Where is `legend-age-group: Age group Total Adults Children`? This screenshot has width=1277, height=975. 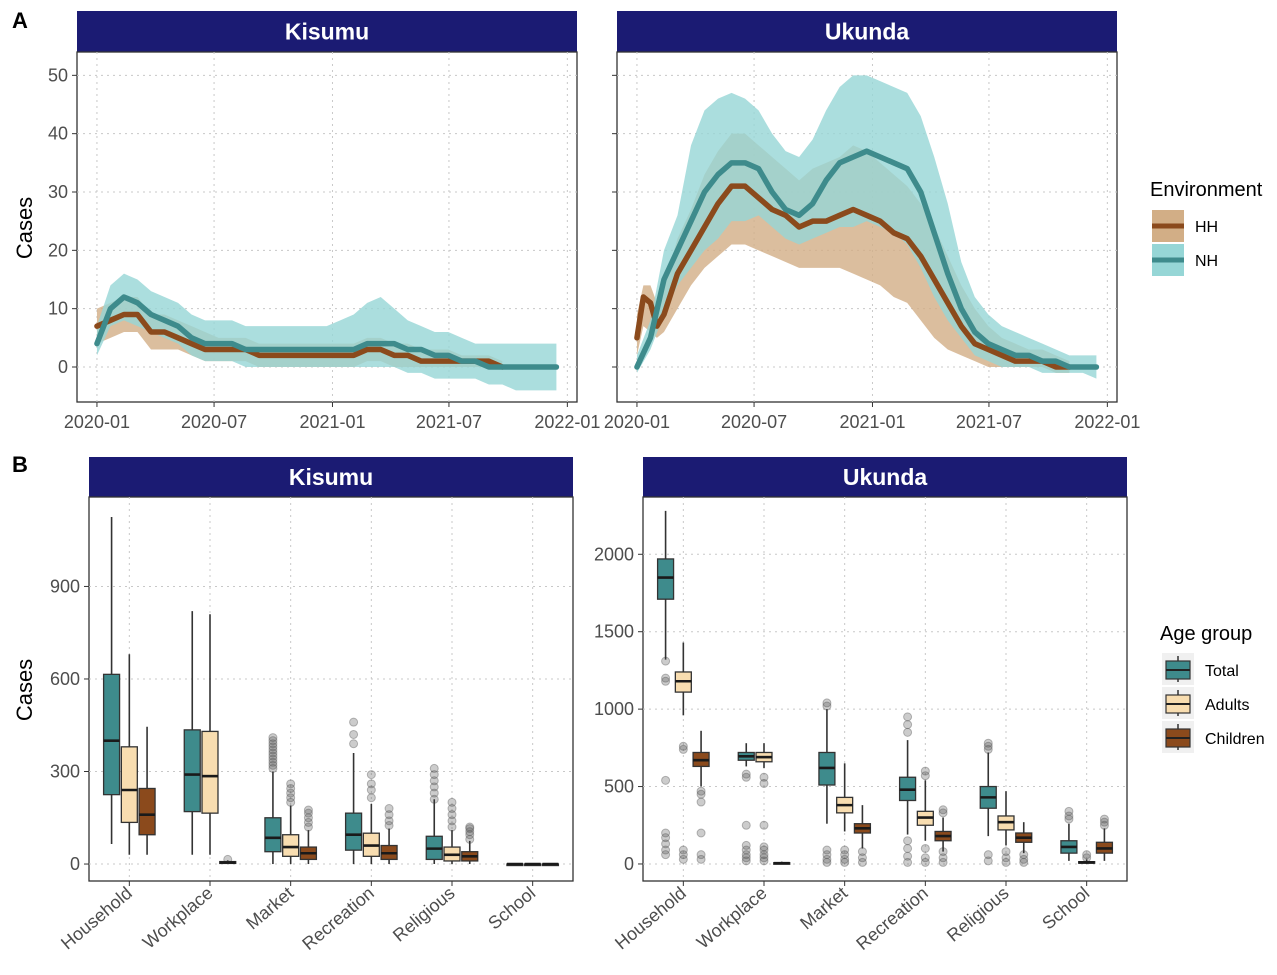
legend-age-group: Age group Total Adults Children is located at coordinates (1212, 688).